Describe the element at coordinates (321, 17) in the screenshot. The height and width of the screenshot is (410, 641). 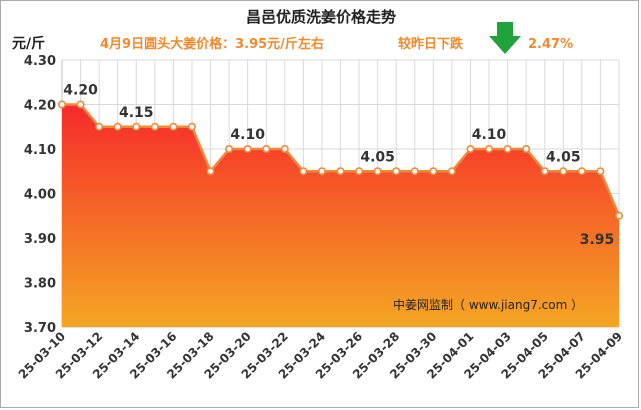
I see `chart-title: 昌邑优质洗姜价格走势` at that location.